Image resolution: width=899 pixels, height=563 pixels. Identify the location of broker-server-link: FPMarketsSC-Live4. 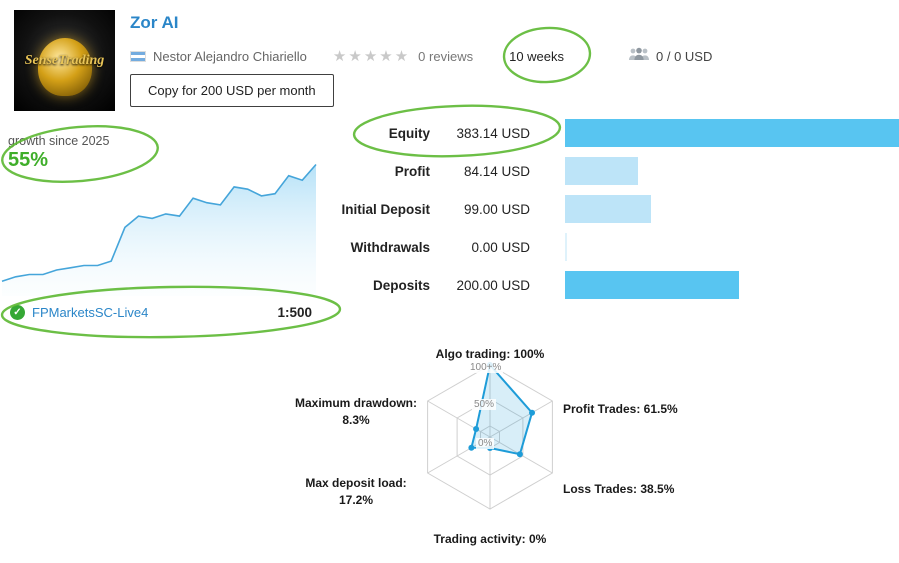
(90, 312).